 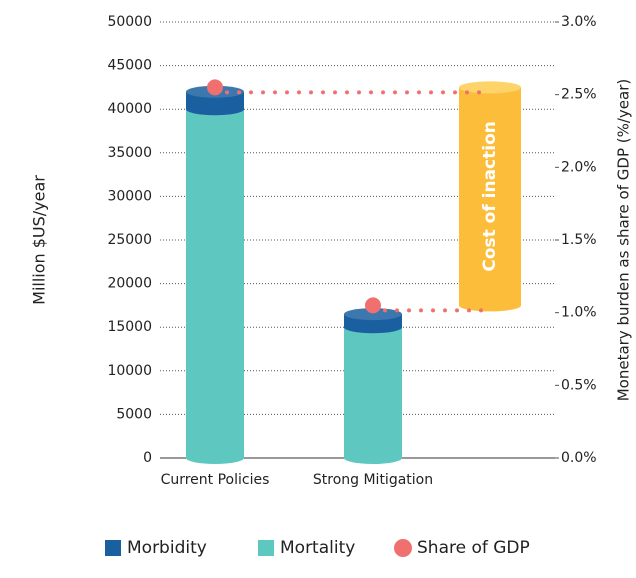 What do you see at coordinates (129, 327) in the screenshot?
I see `y-tick-label: 15000` at bounding box center [129, 327].